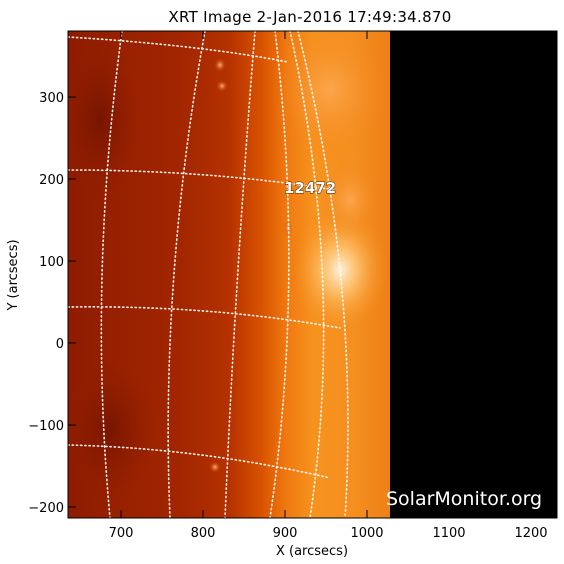 The width and height of the screenshot is (564, 564). Describe the element at coordinates (350, 200) in the screenshot. I see `active-region-glow` at that location.